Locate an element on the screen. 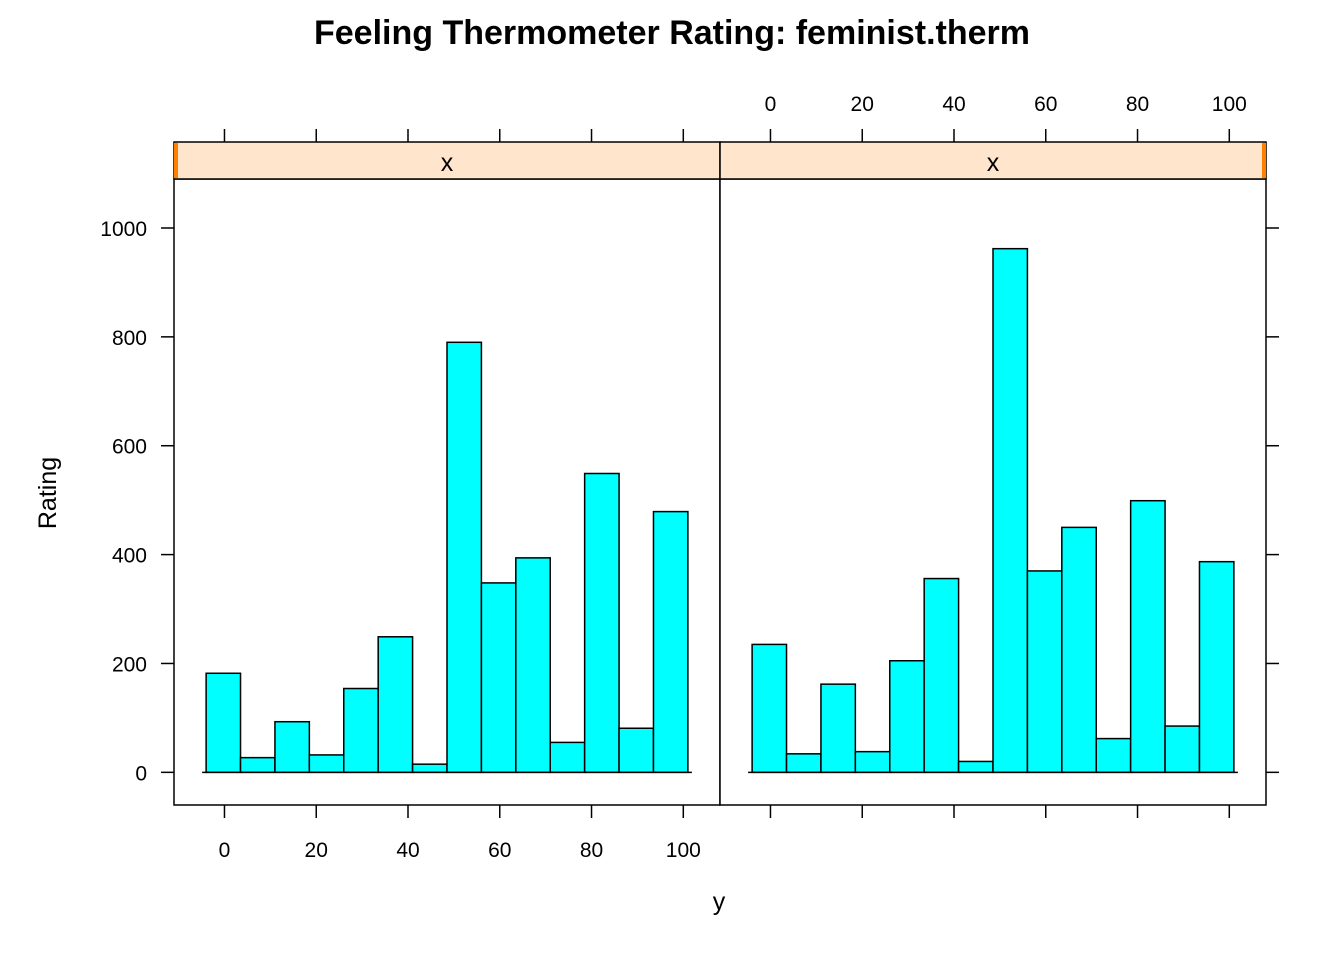  x-axis-label: y is located at coordinates (719, 902).